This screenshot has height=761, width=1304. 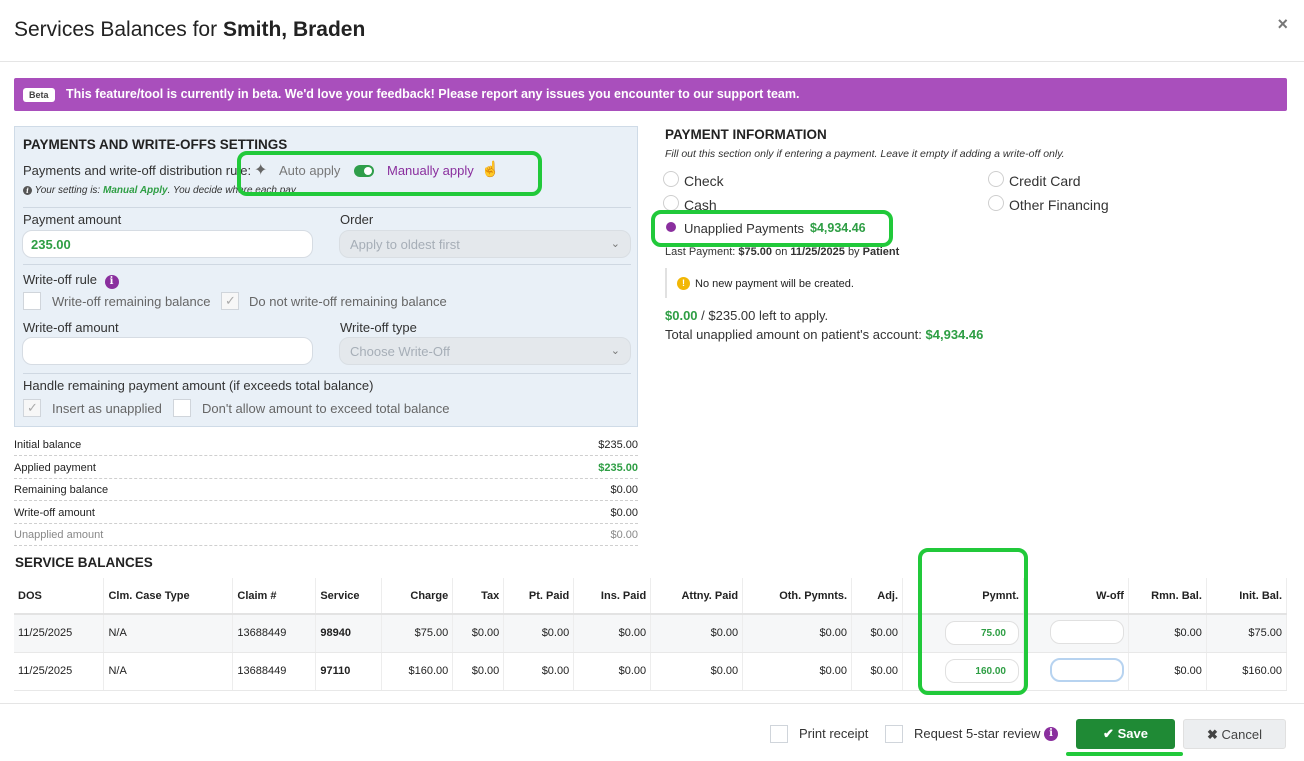 What do you see at coordinates (32, 301) in the screenshot?
I see `writeoff-remaining-checkbox` at bounding box center [32, 301].